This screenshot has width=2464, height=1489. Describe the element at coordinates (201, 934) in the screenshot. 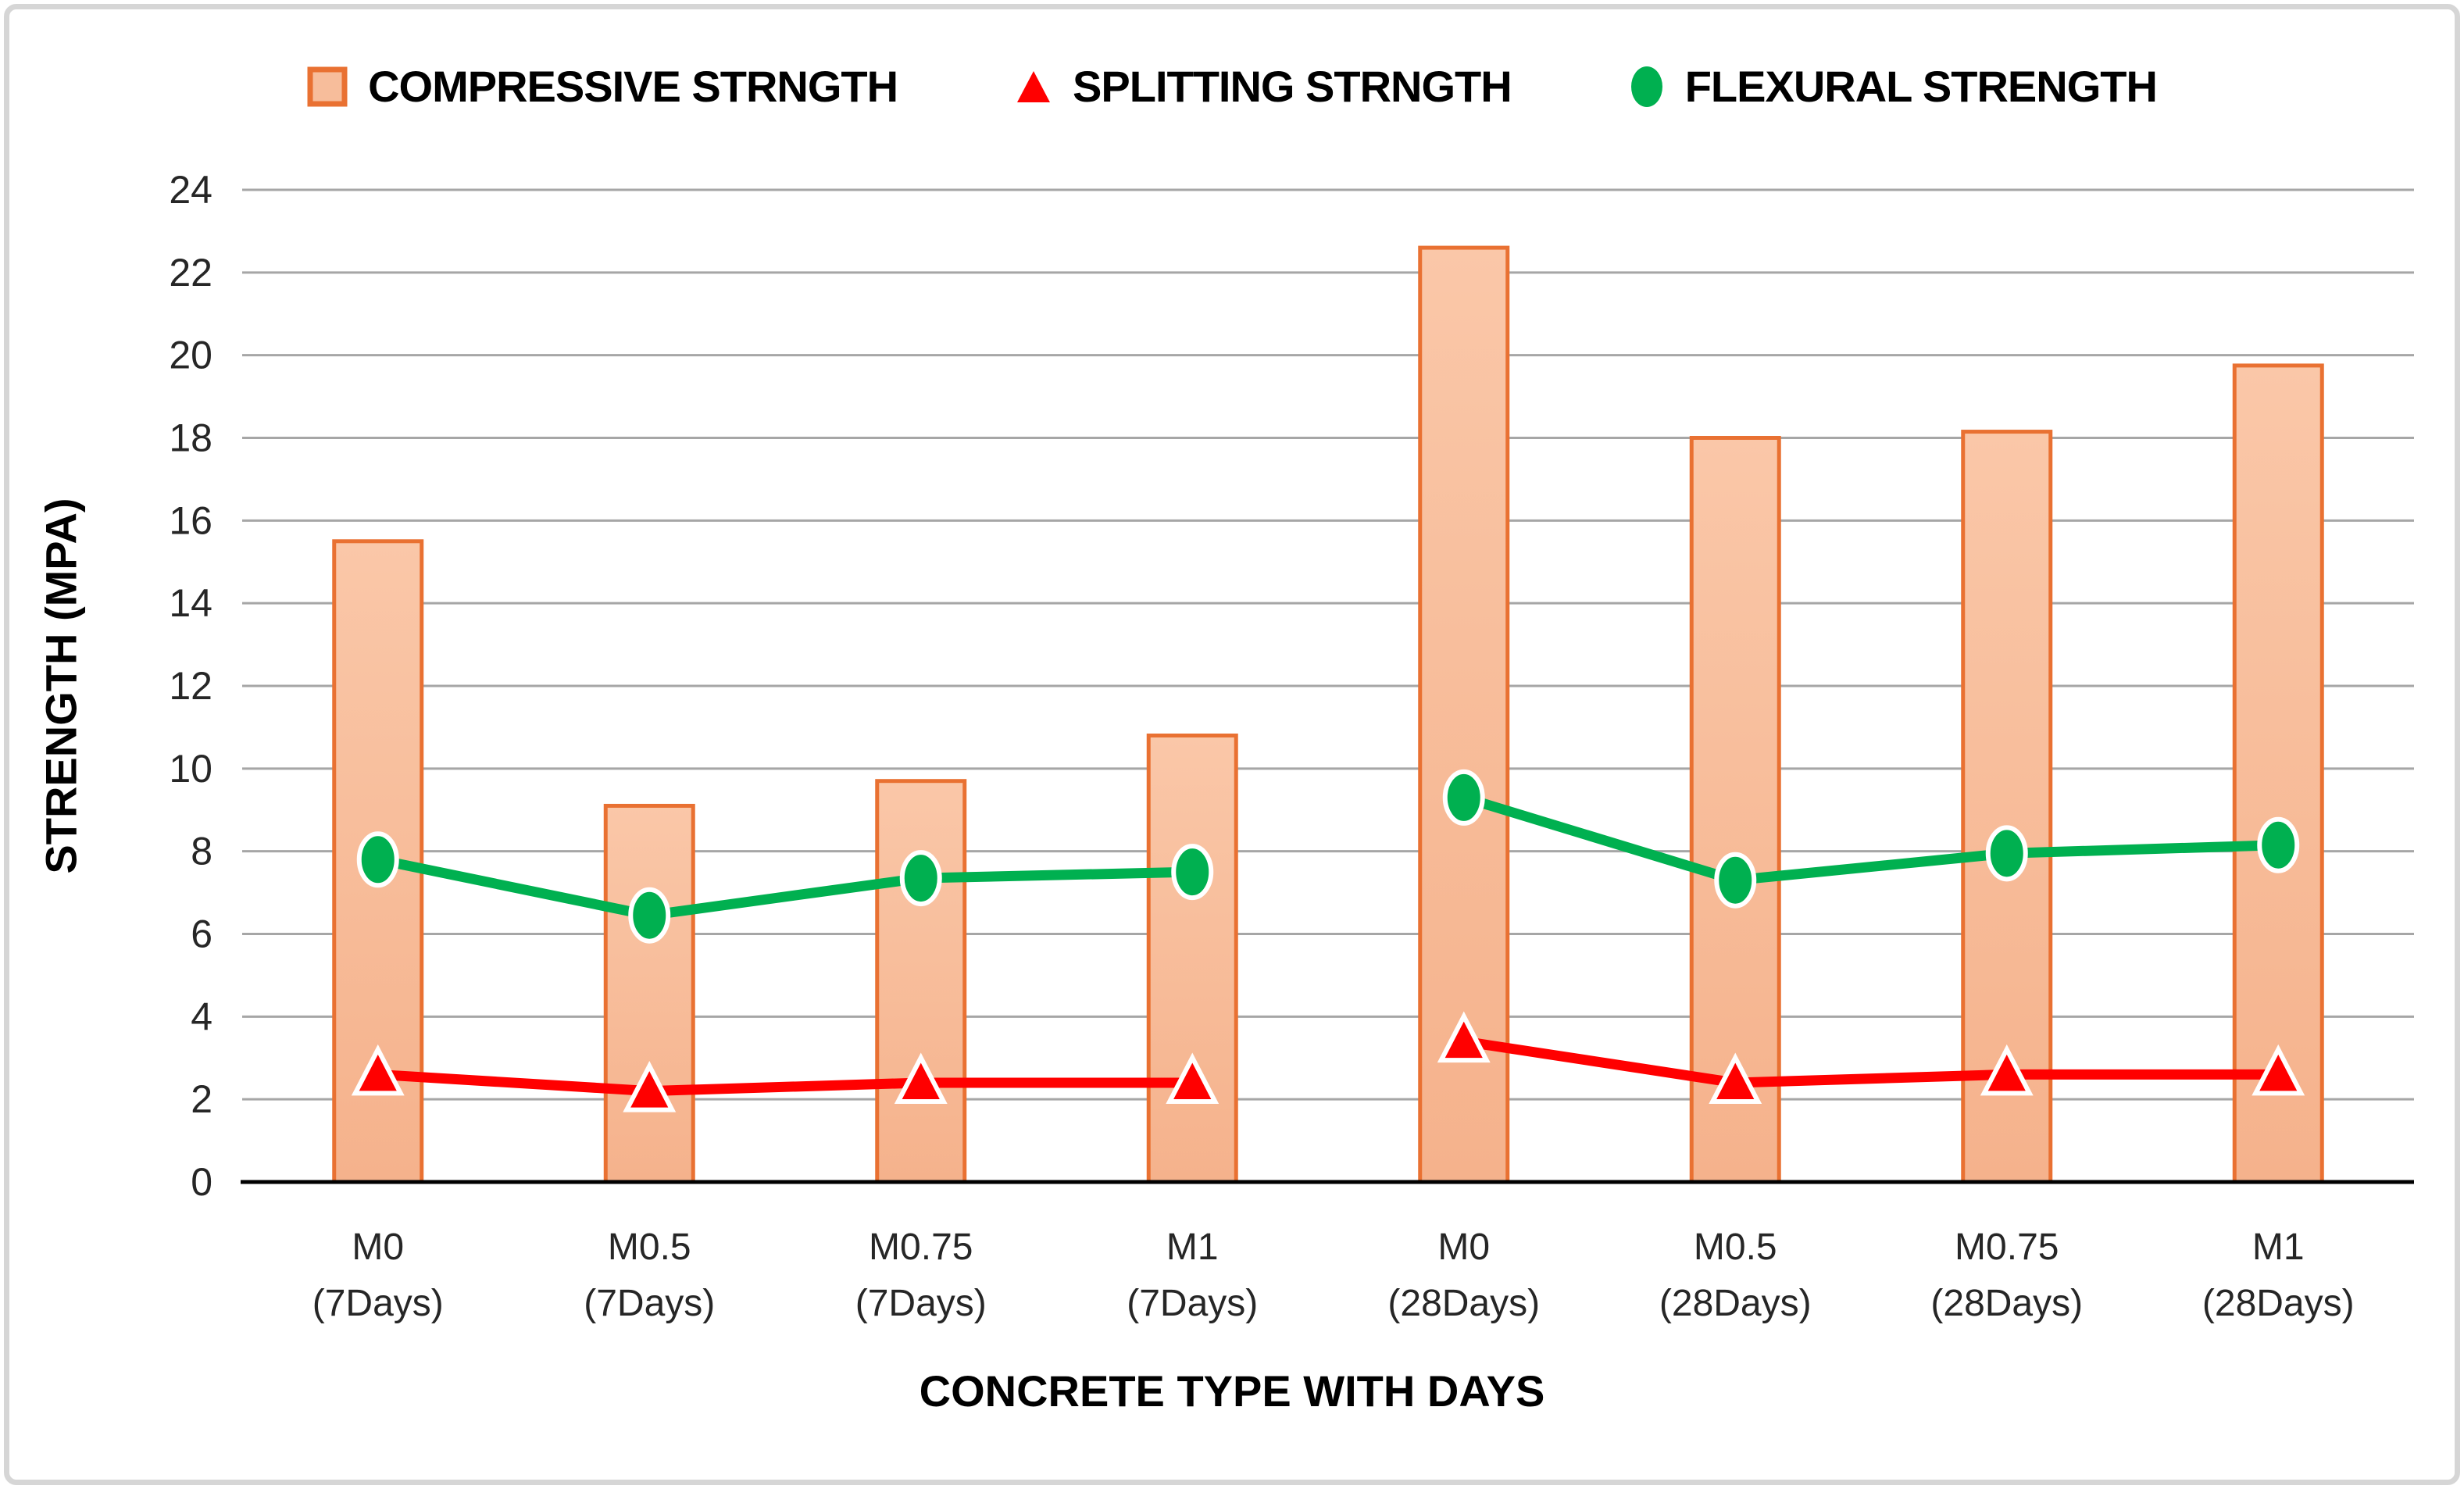

I see `y-tick-label: 6` at that location.